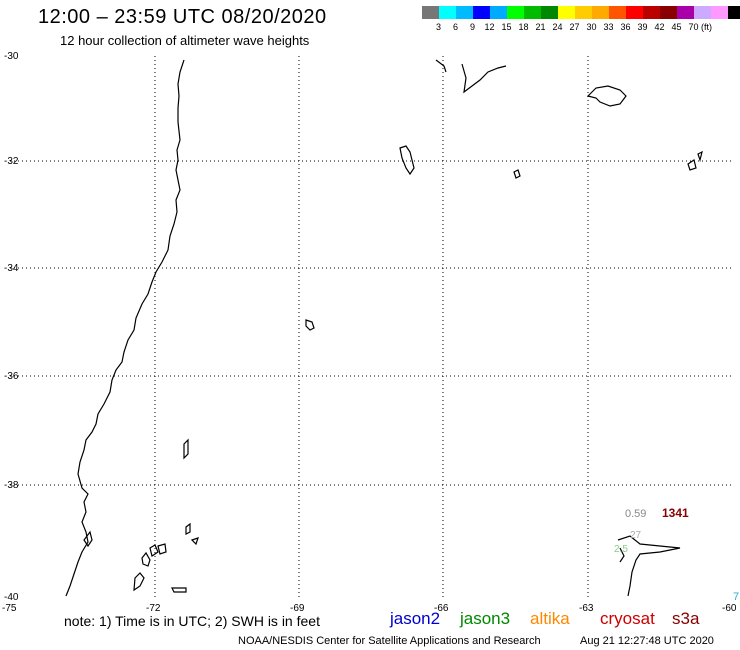 The image size is (740, 650). Describe the element at coordinates (649, 566) in the screenshot. I see `coast-southeast` at that location.